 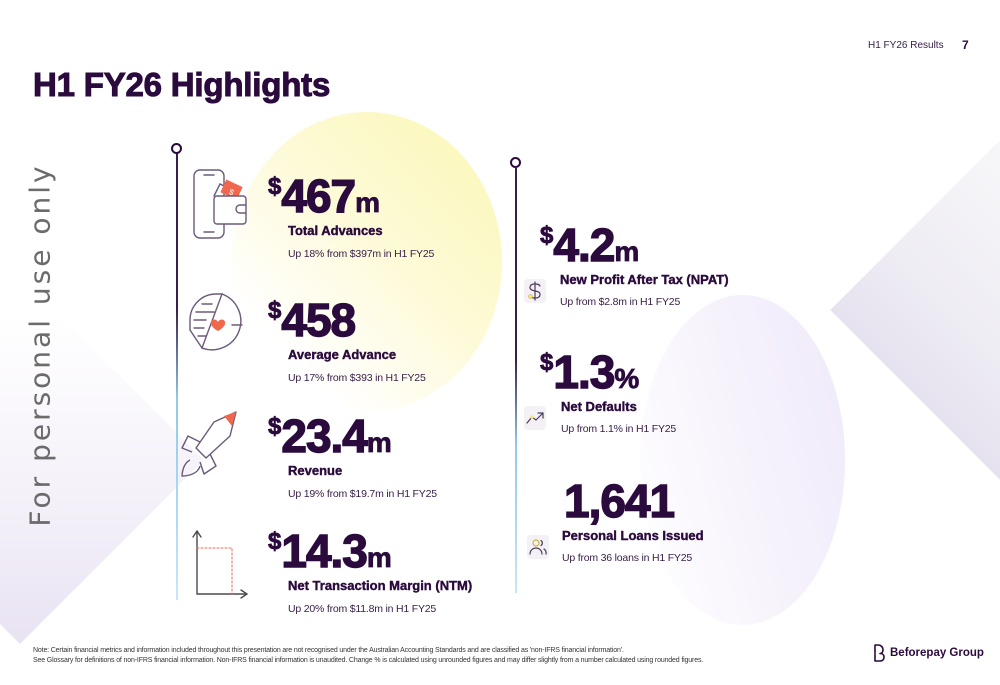 What do you see at coordinates (362, 494) in the screenshot?
I see `metric-change: Up 19% from $19.7m in H1 FY25` at bounding box center [362, 494].